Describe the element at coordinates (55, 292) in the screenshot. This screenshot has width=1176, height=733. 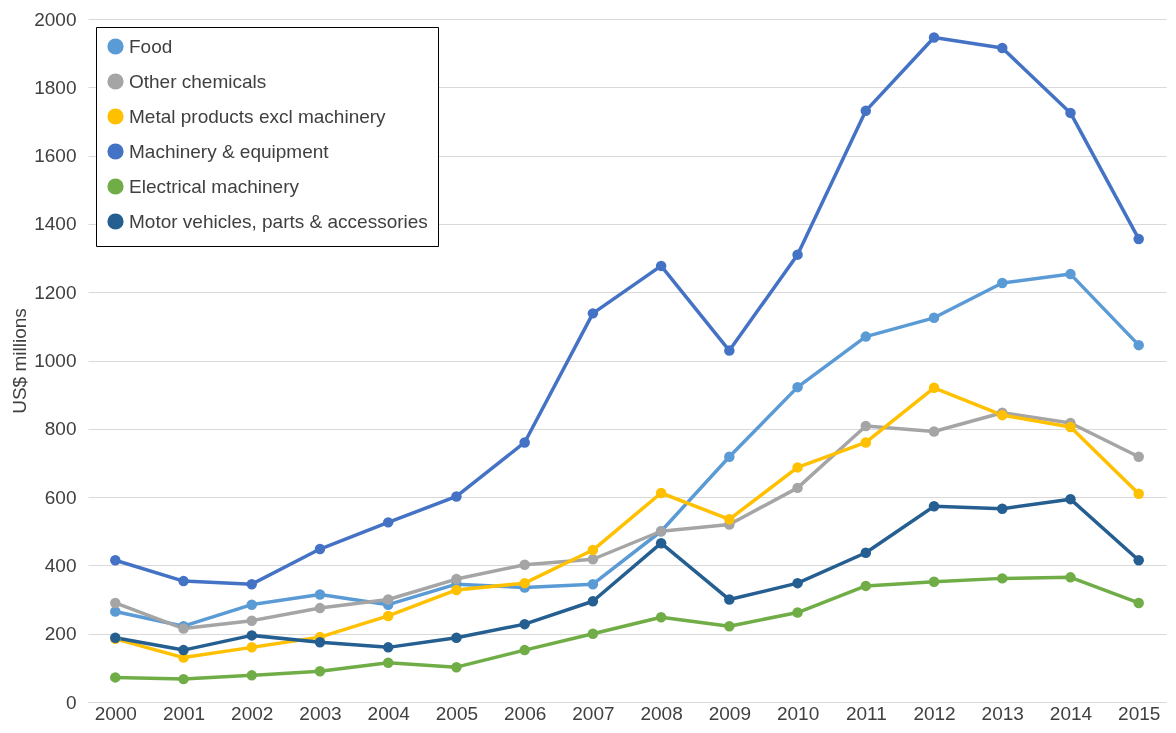
I see `y-tick-label: 1200` at that location.